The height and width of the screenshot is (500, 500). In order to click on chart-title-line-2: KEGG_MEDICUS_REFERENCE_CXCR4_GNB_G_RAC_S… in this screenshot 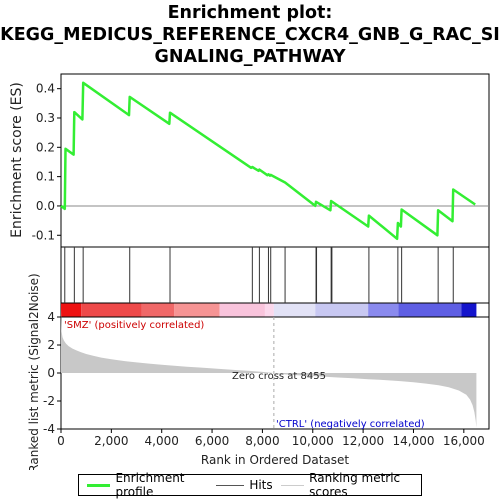, I will do `click(250, 35)`.